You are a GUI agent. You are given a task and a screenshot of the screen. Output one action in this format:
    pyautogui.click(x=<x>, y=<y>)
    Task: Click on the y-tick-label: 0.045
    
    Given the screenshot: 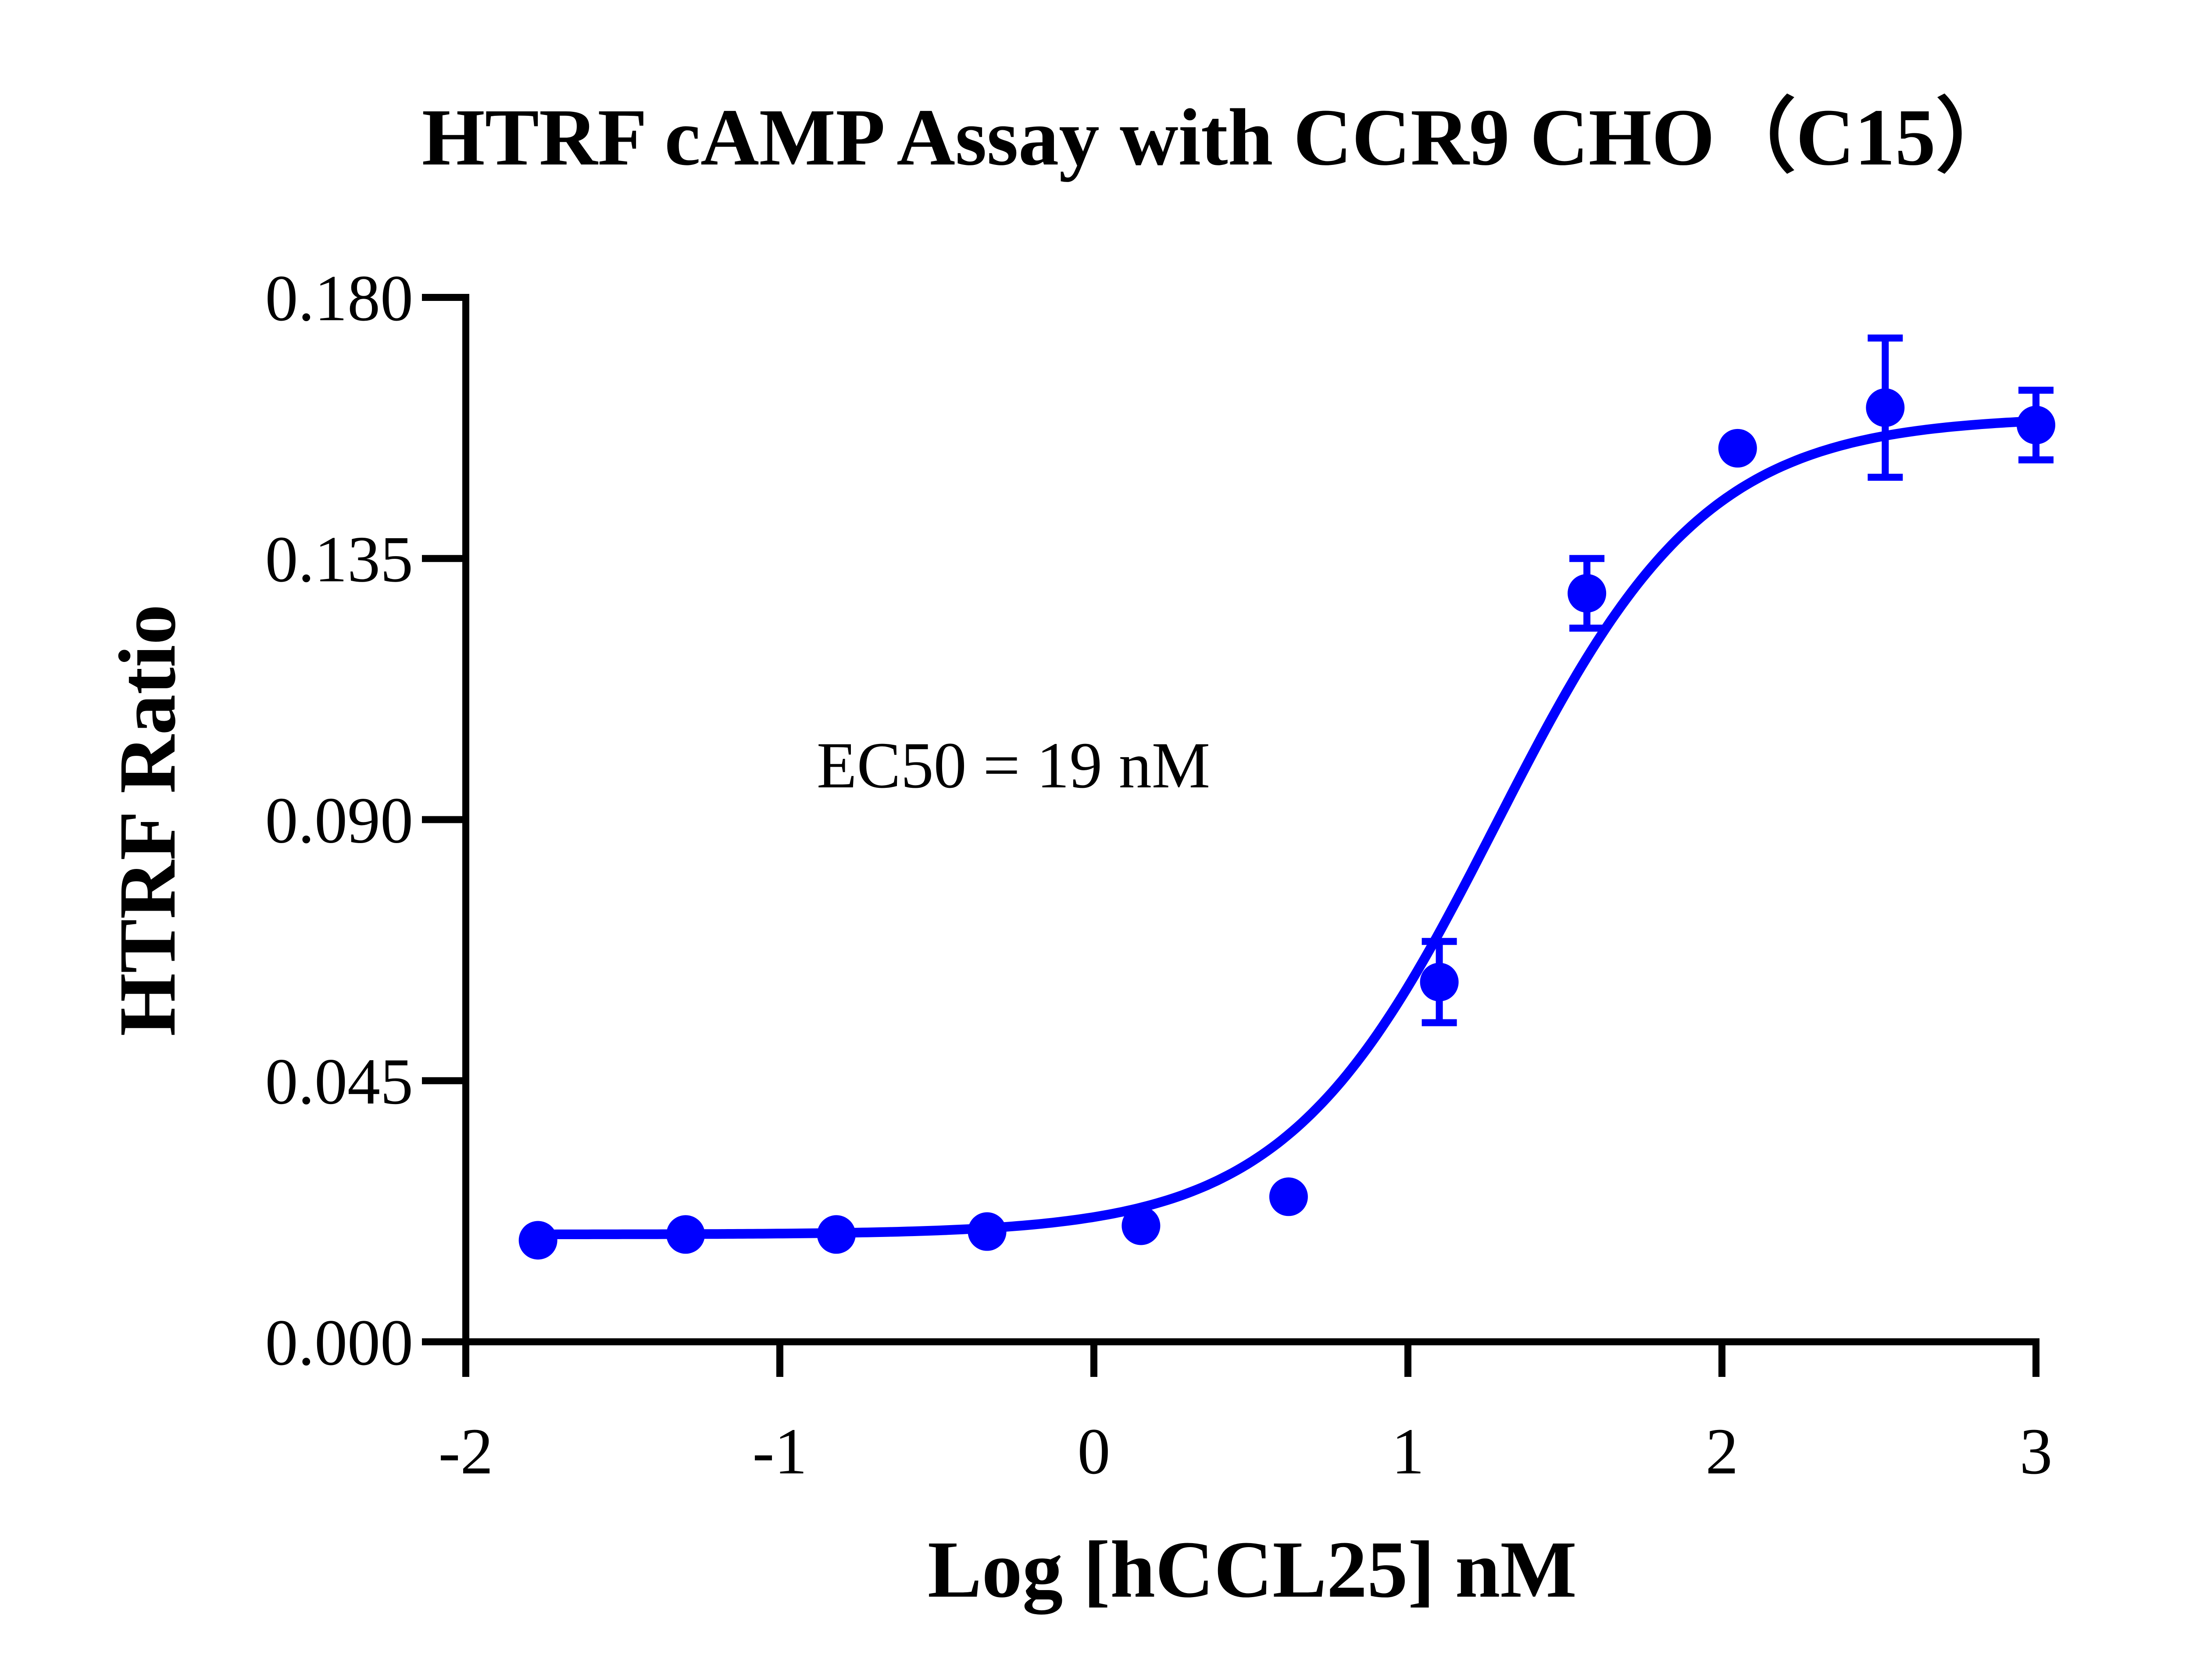 What is the action you would take?
    pyautogui.click(x=339, y=1081)
    